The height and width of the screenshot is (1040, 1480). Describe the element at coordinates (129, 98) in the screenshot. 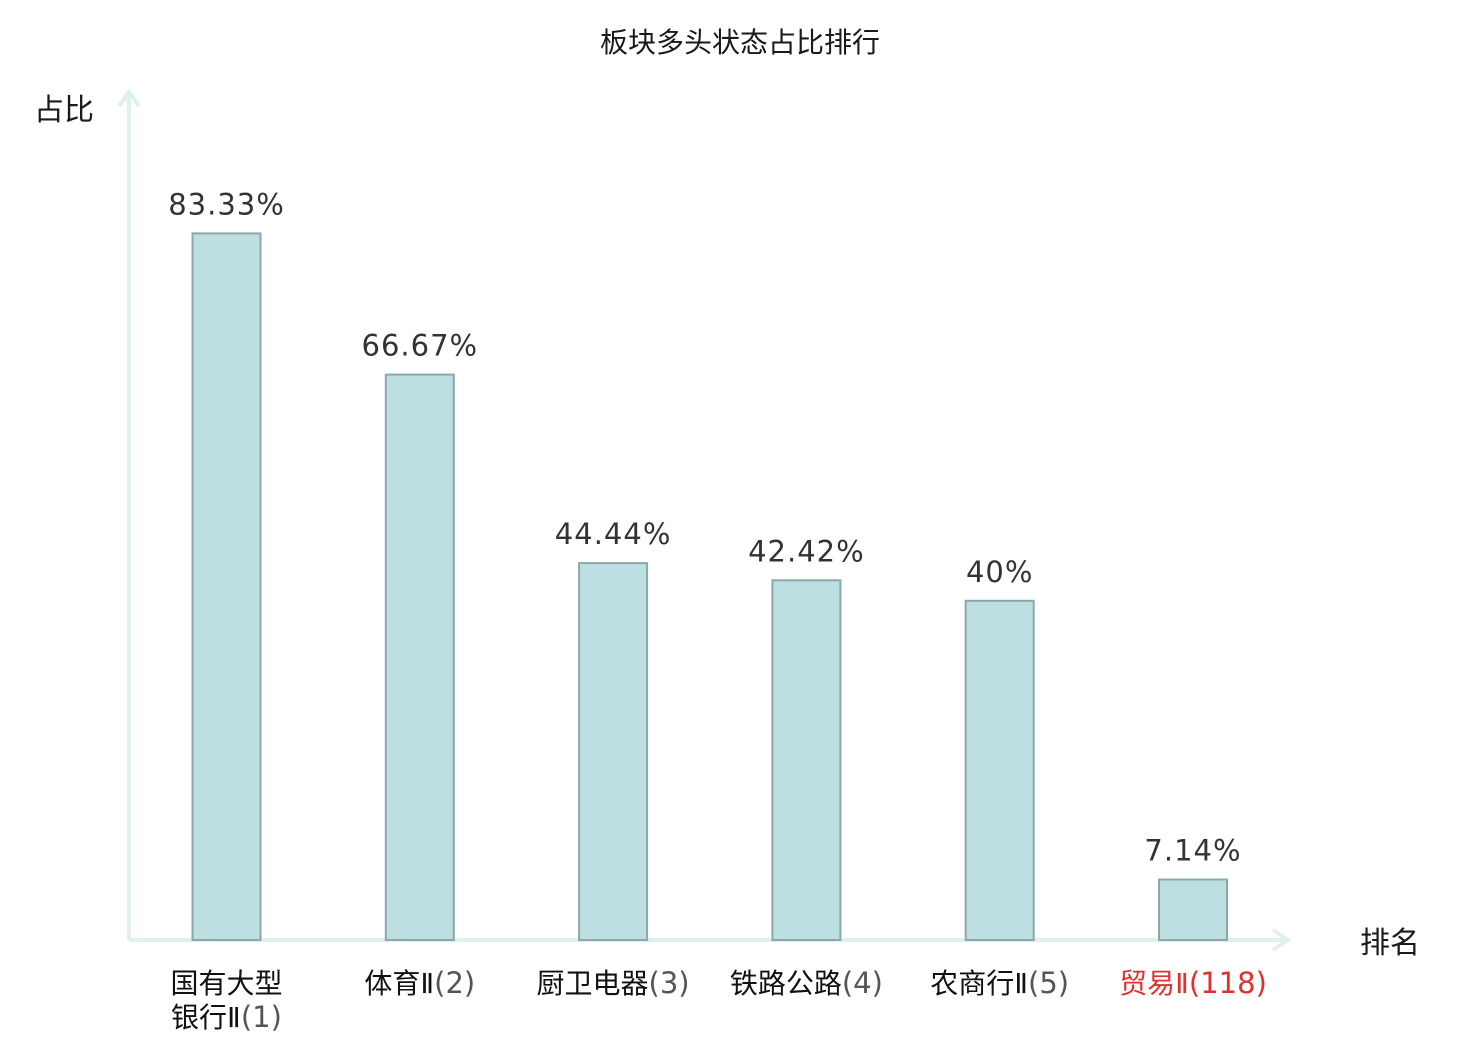

I see `y-axis-arrow` at that location.